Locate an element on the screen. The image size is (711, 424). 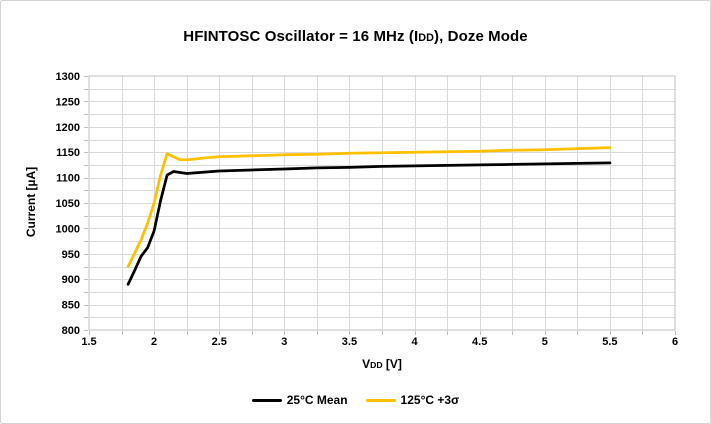
legend-item-125c-3sigma: 125°C +3σ is located at coordinates (412, 400).